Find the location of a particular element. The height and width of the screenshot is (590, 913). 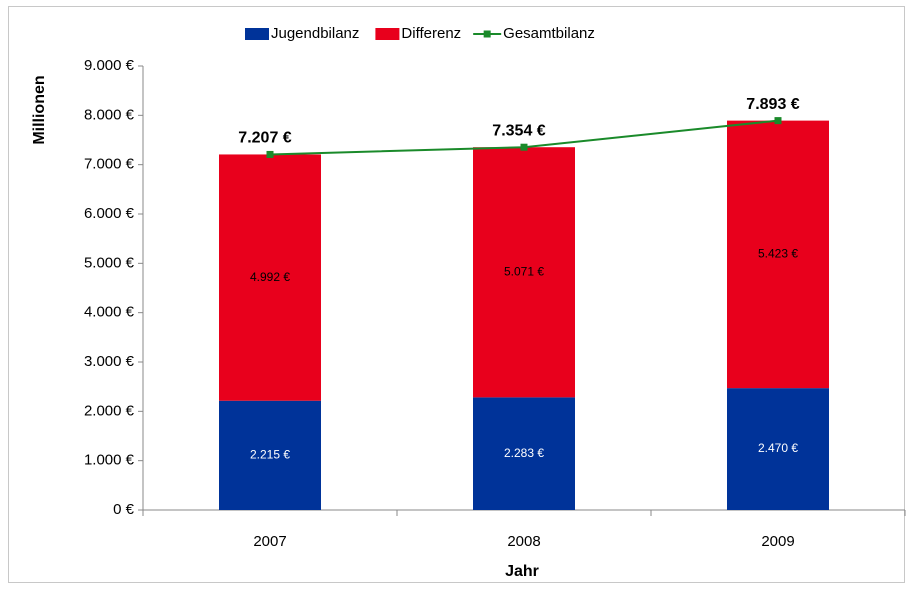

y-tick-label: 3.000 € is located at coordinates (109, 361).